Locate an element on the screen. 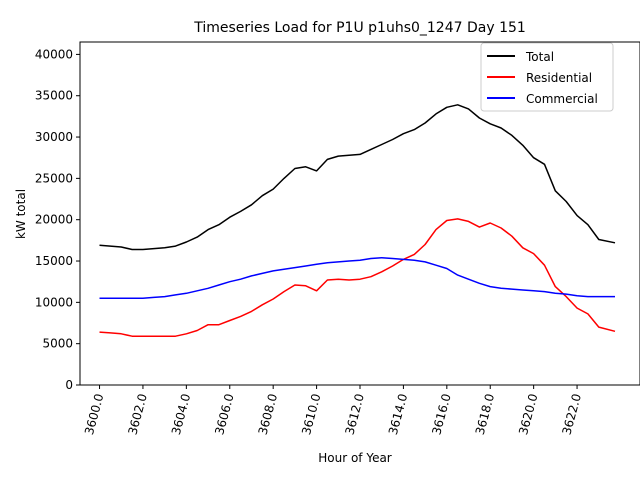  y-tick-label: 25000 is located at coordinates (54, 178).